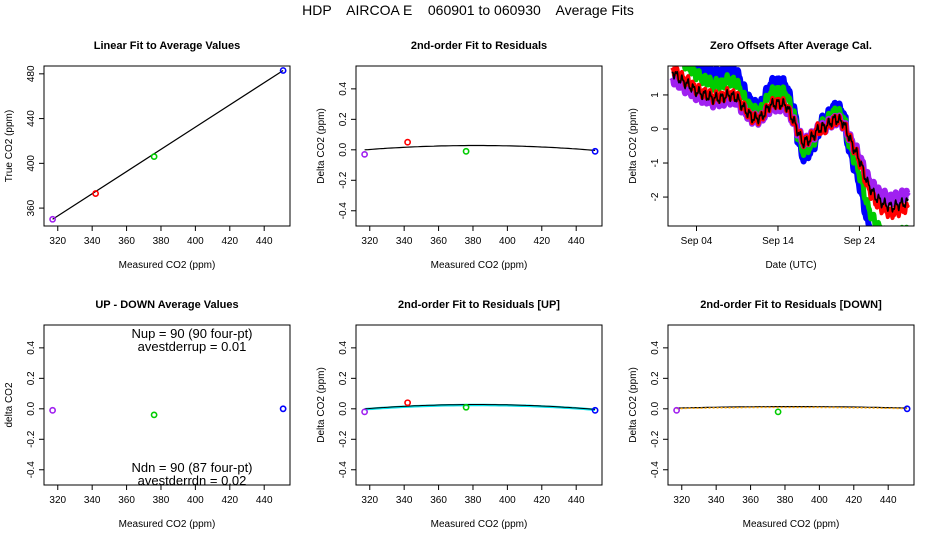 This screenshot has width=936, height=540. Describe the element at coordinates (9, 404) in the screenshot. I see `y-axis-label: delta CO2` at that location.